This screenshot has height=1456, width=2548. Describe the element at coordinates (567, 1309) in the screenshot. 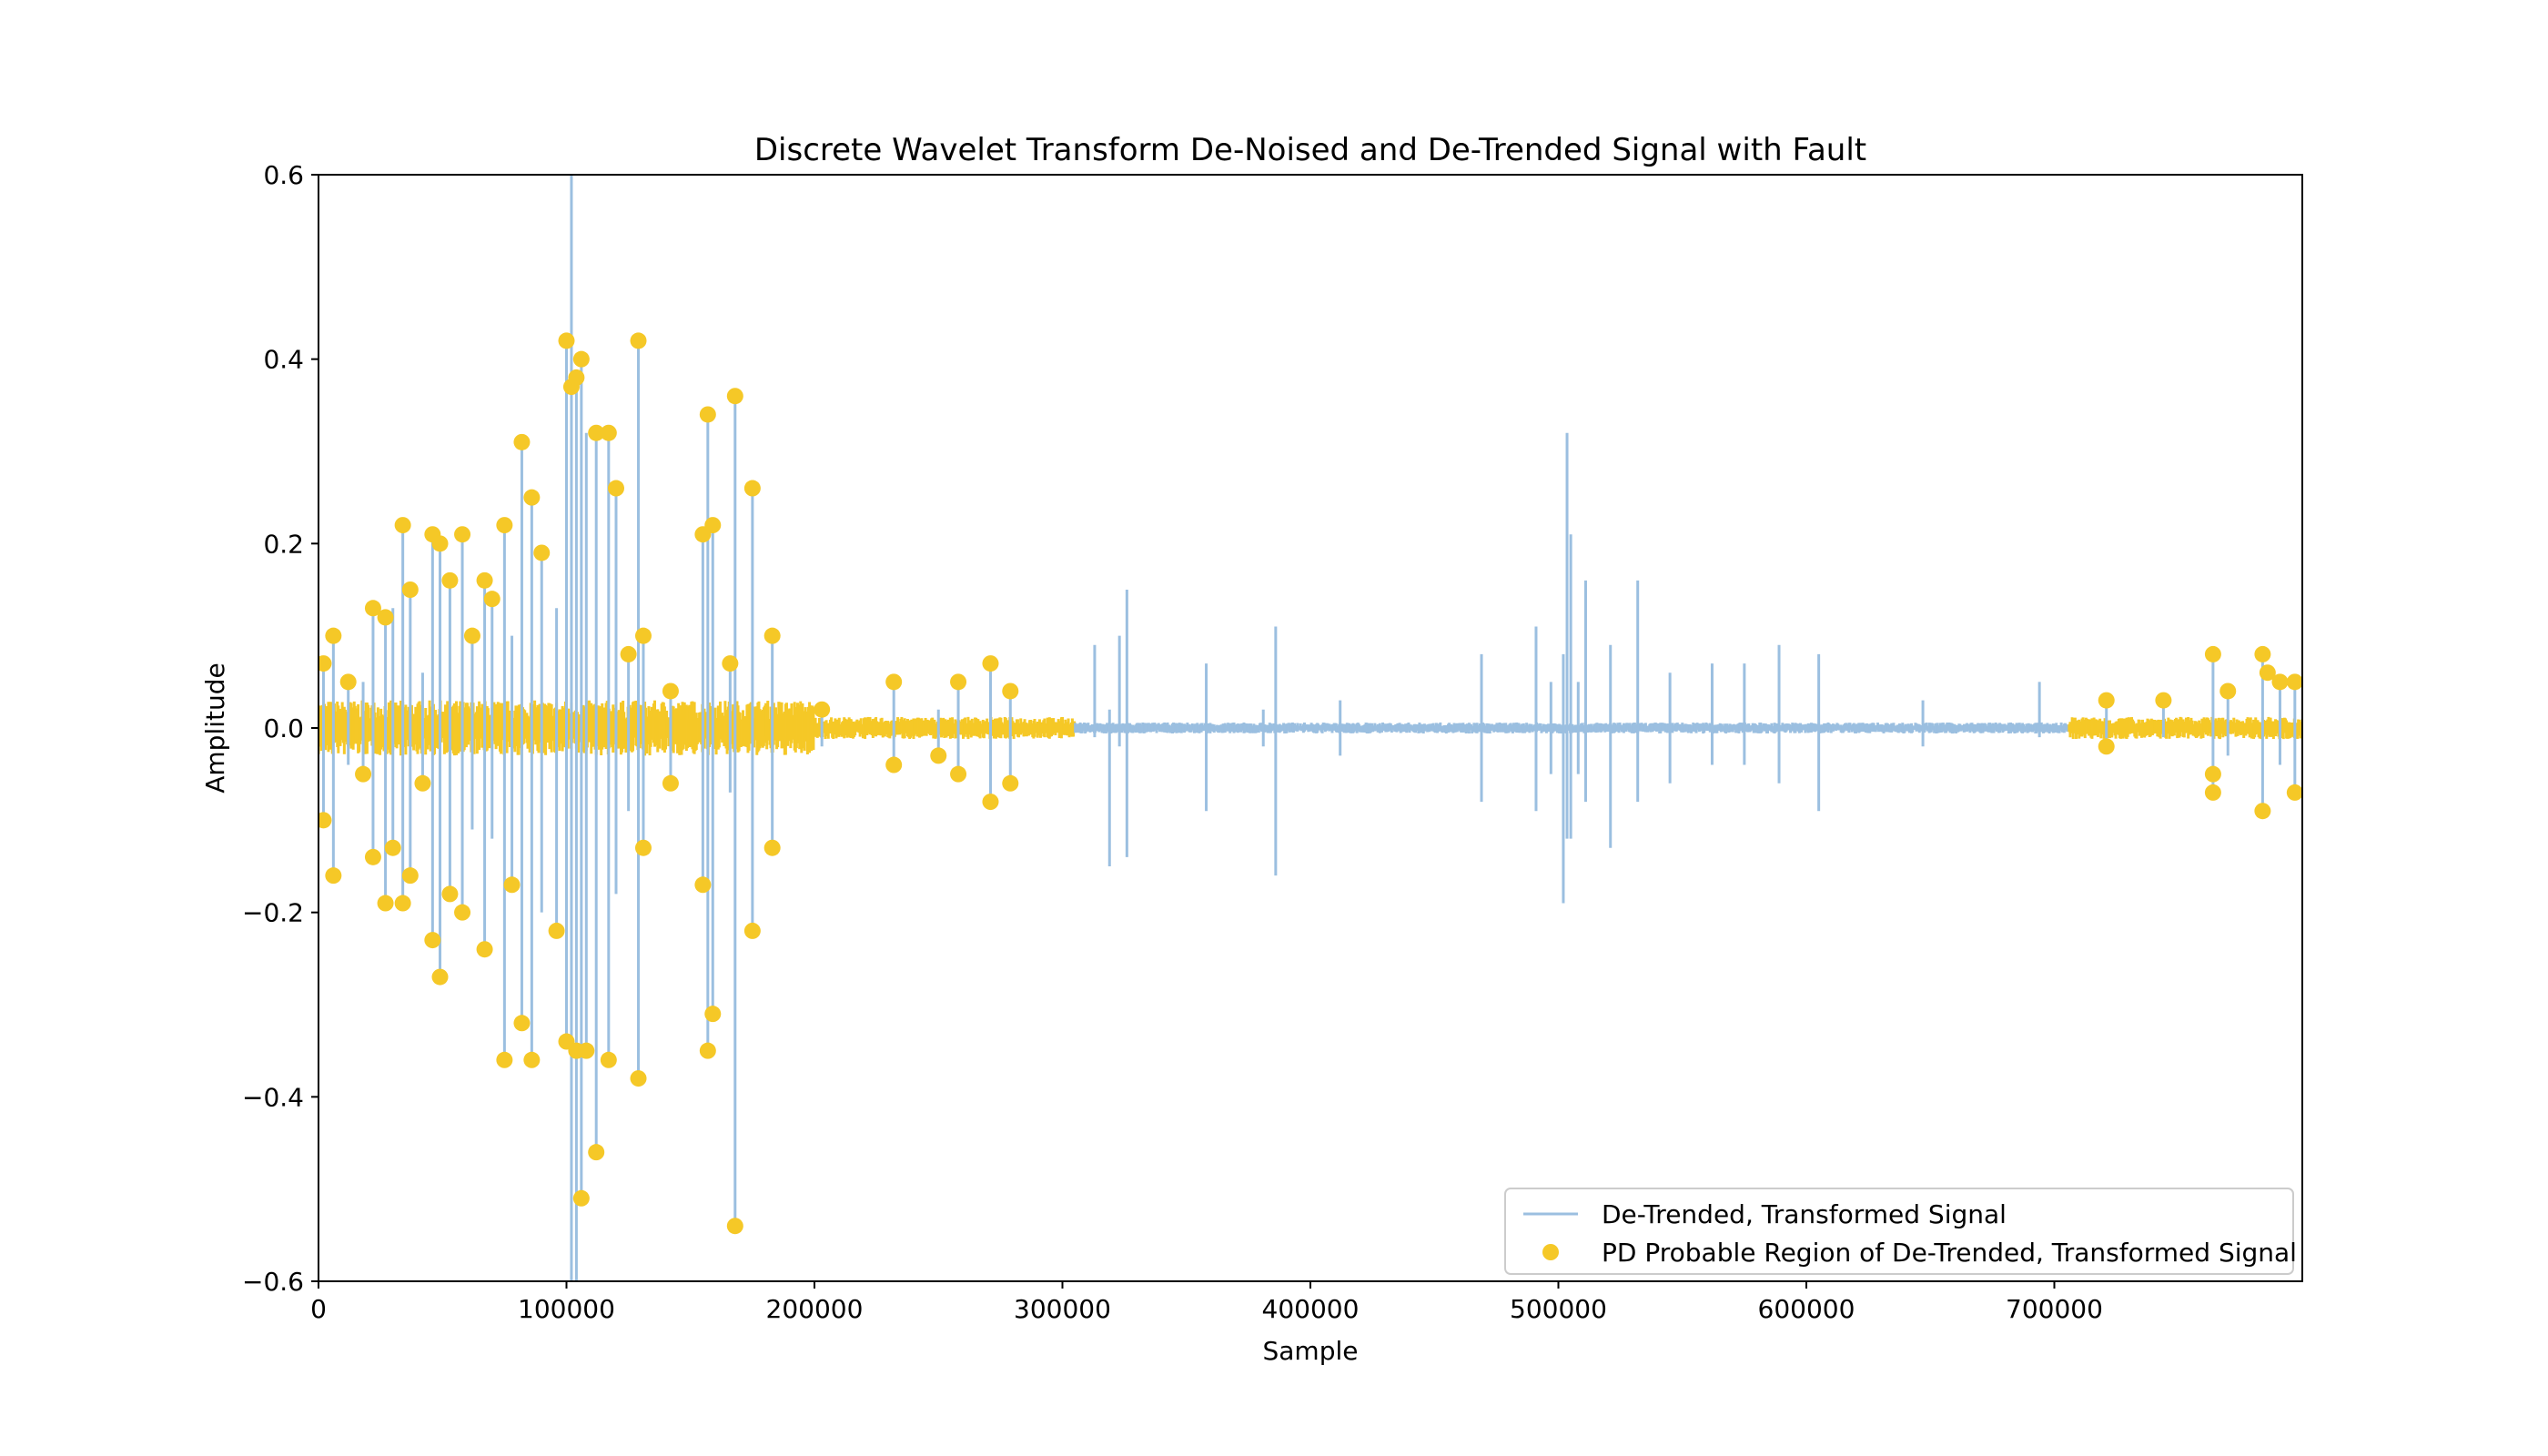

I see `x-tick-label: 100000` at that location.